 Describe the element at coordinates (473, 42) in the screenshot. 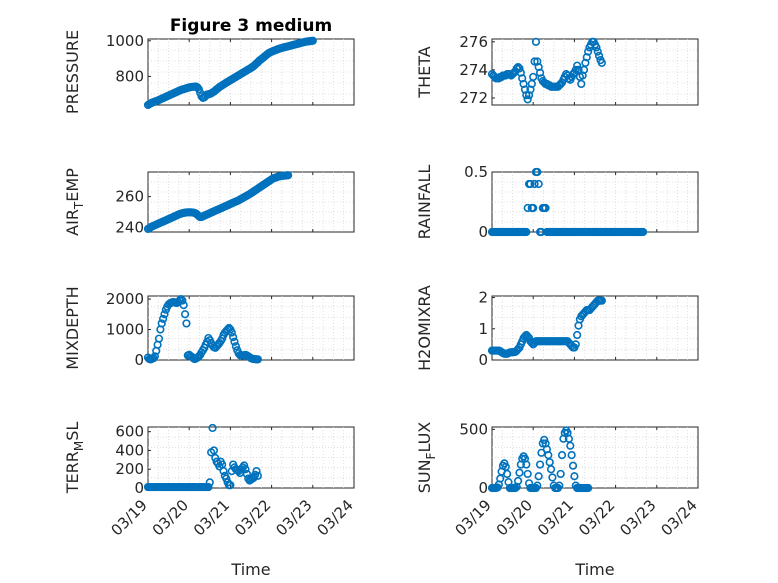

I see `y-tick-label: 276` at that location.